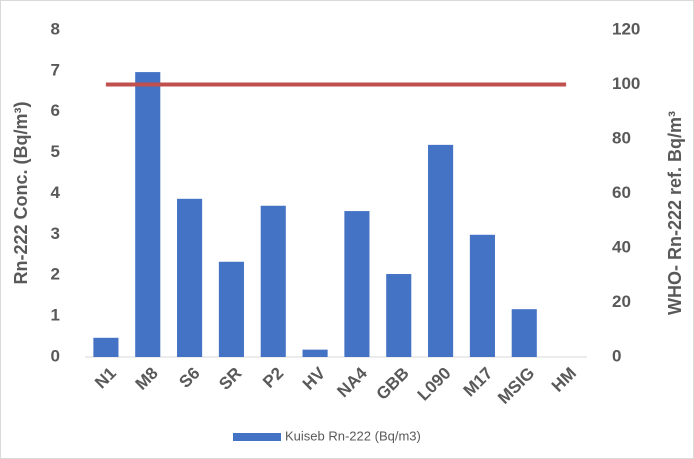 Image resolution: width=694 pixels, height=459 pixels. I want to click on y-tick-label: 5, so click(55, 151).